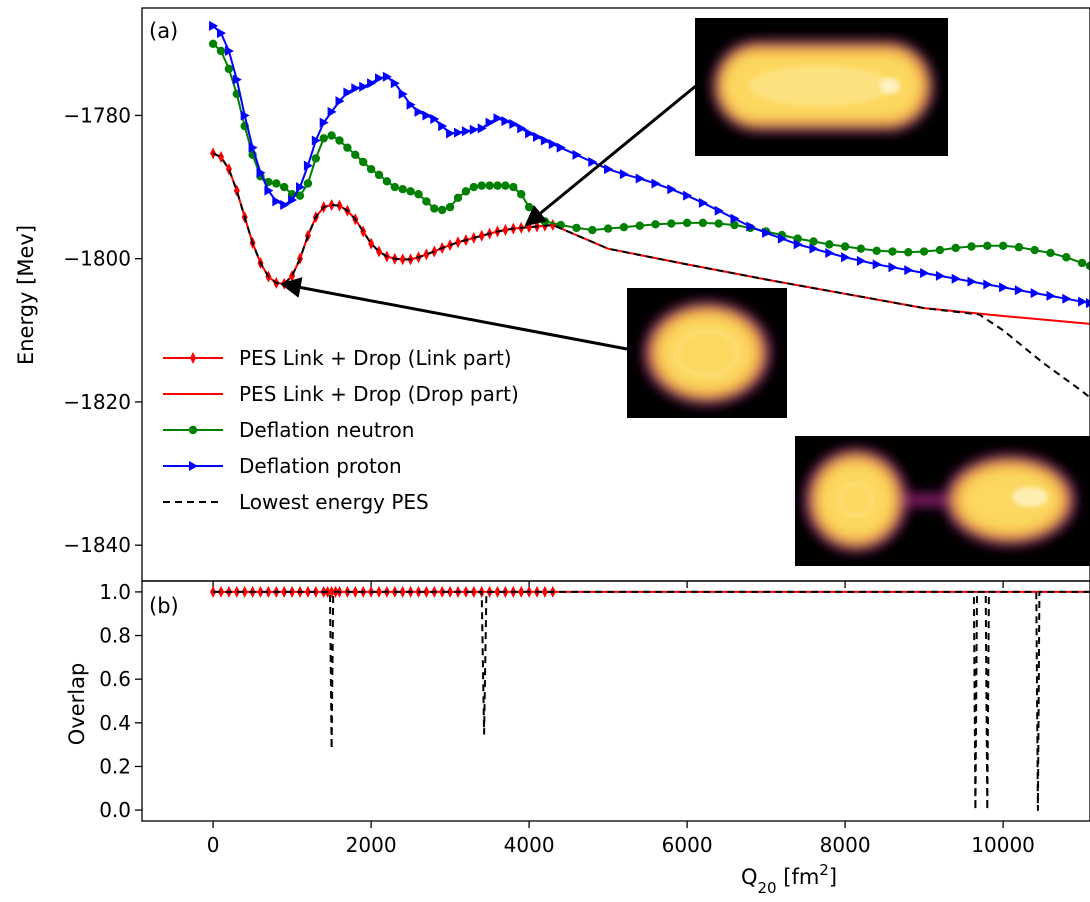 This screenshot has height=902, width=1090. I want to click on energy-ytick-label-0: −1780, so click(97, 115).